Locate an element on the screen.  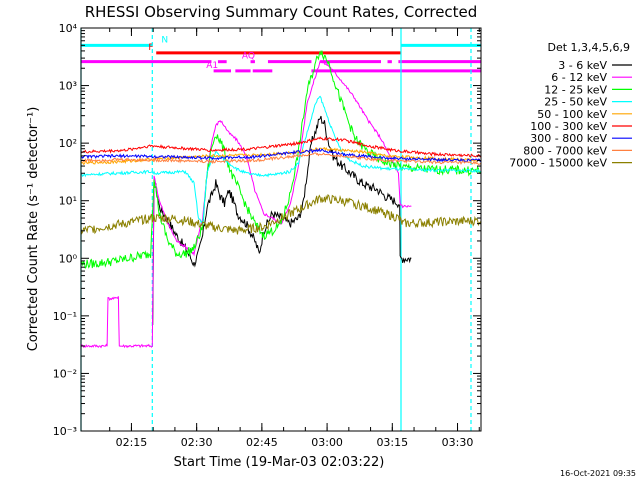
legend-label: 12 - 25 keV is located at coordinates (575, 89).